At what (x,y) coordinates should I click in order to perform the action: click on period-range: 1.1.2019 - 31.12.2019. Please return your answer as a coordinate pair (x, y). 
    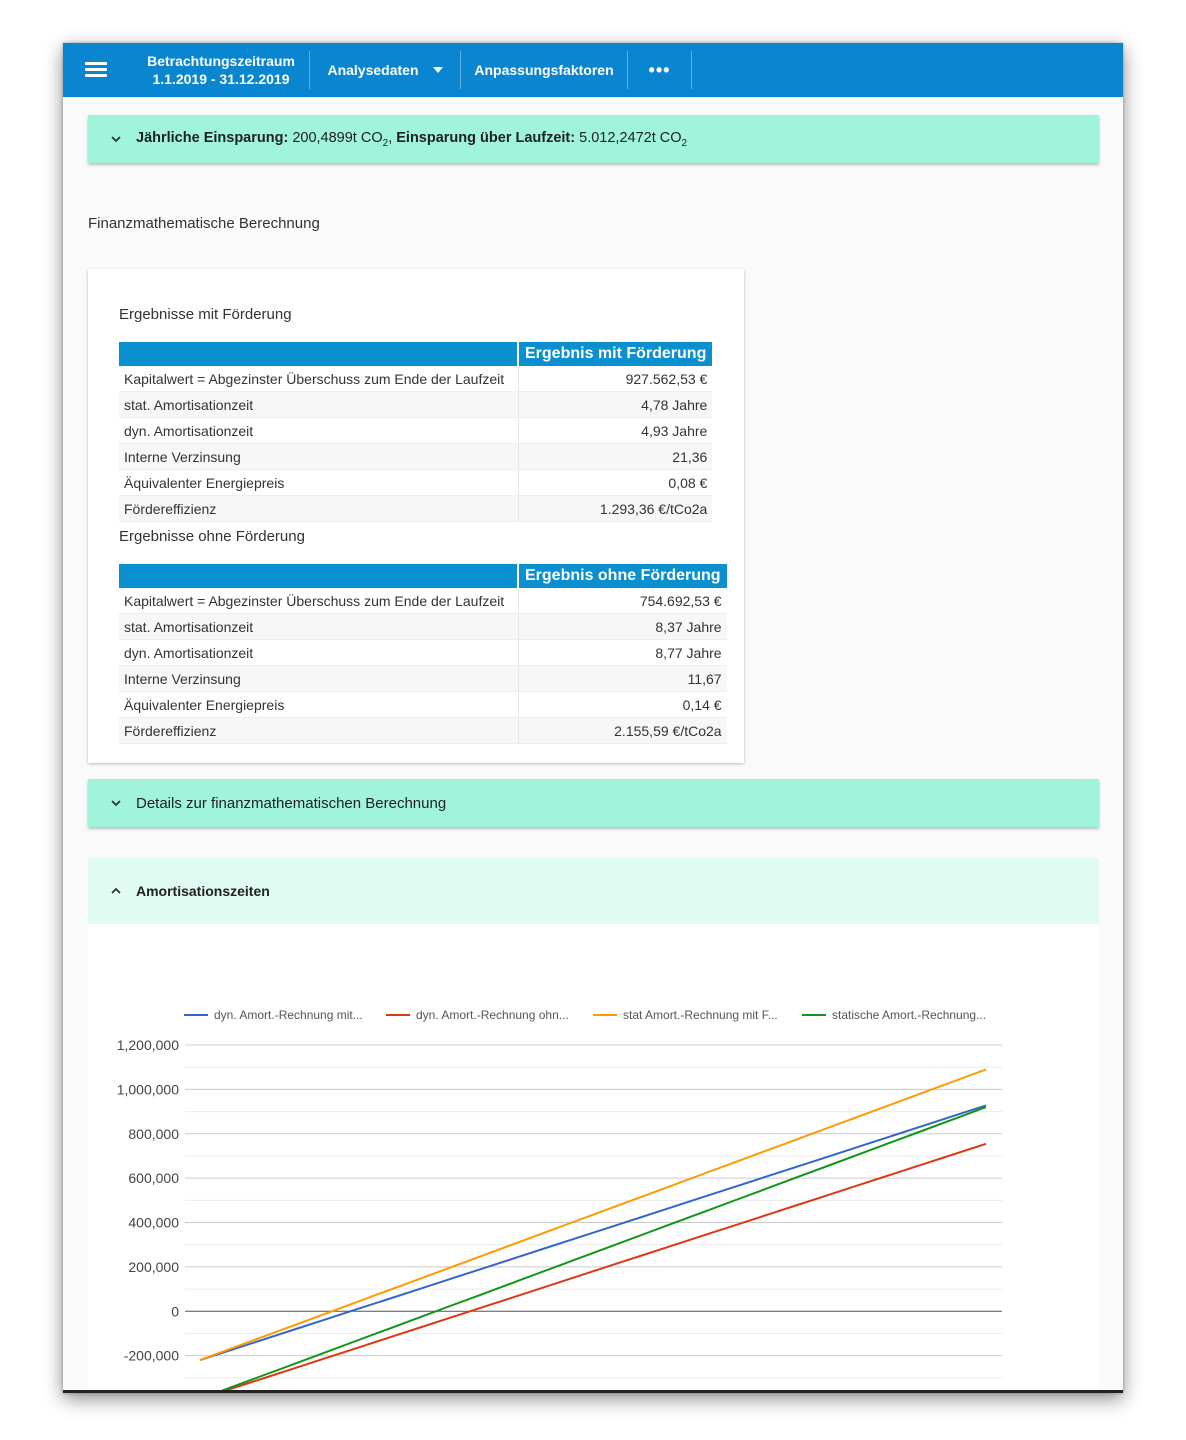
    Looking at the image, I should click on (221, 79).